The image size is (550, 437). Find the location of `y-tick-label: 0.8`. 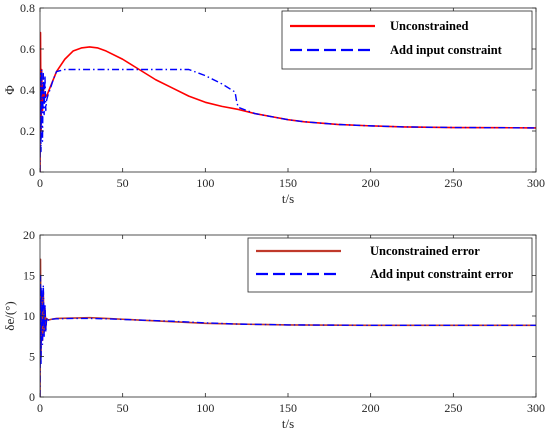

y-tick-label: 0.8 is located at coordinates (27, 8).